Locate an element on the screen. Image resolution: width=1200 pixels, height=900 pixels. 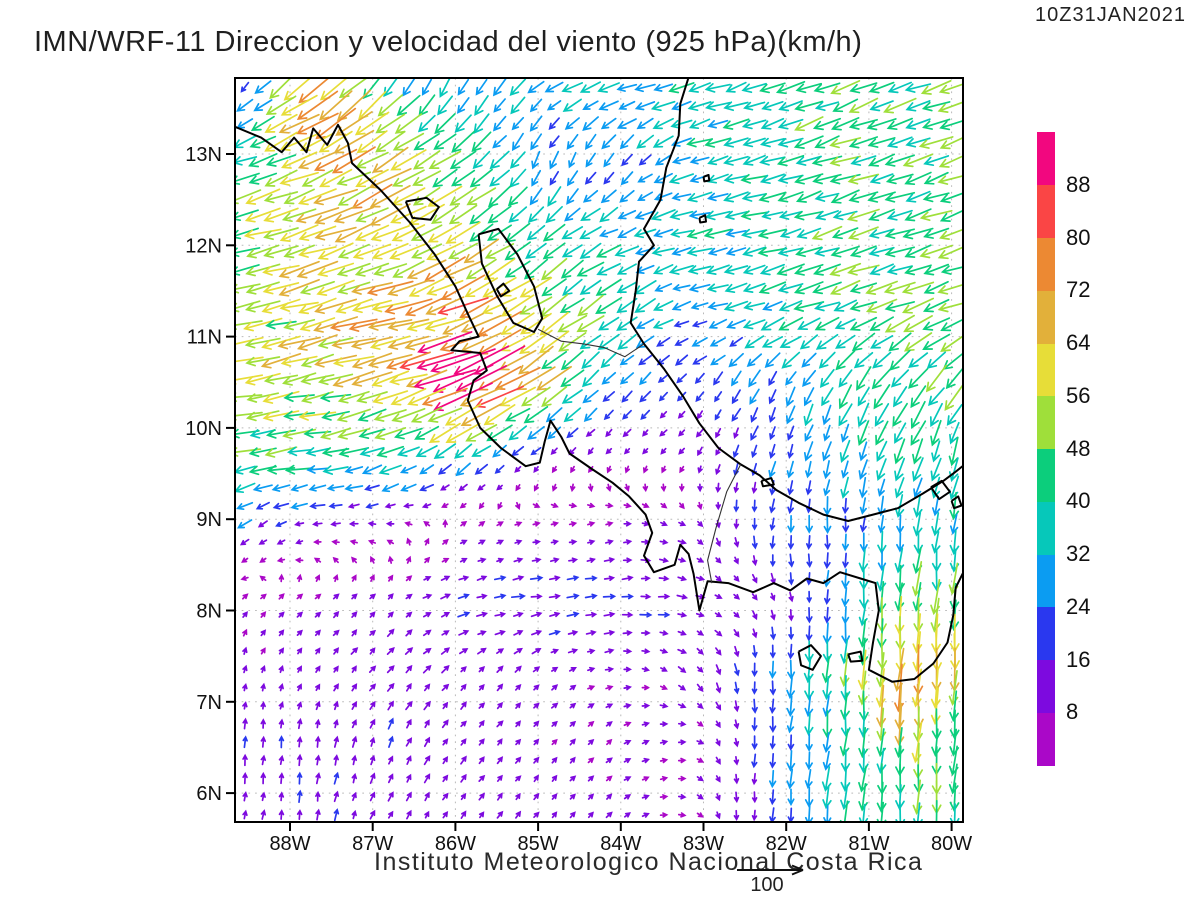
coastline-lake-managua is located at coordinates (422, 208).